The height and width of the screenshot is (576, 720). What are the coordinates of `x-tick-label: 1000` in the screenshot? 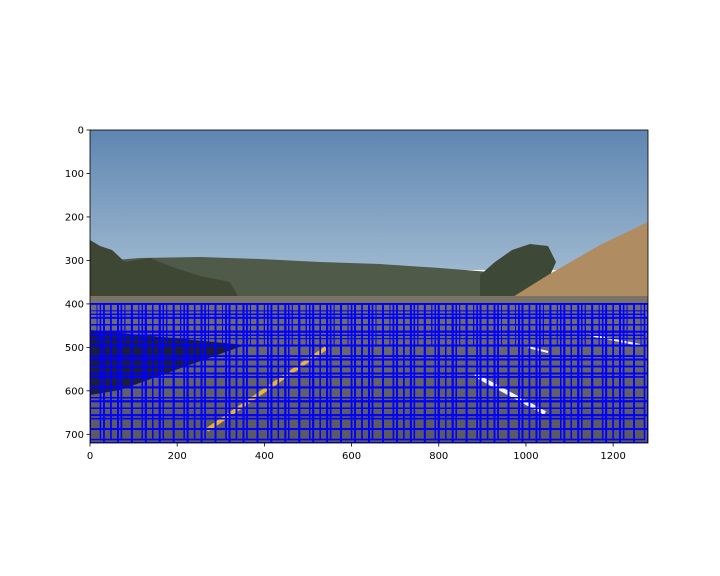 It's located at (525, 456).